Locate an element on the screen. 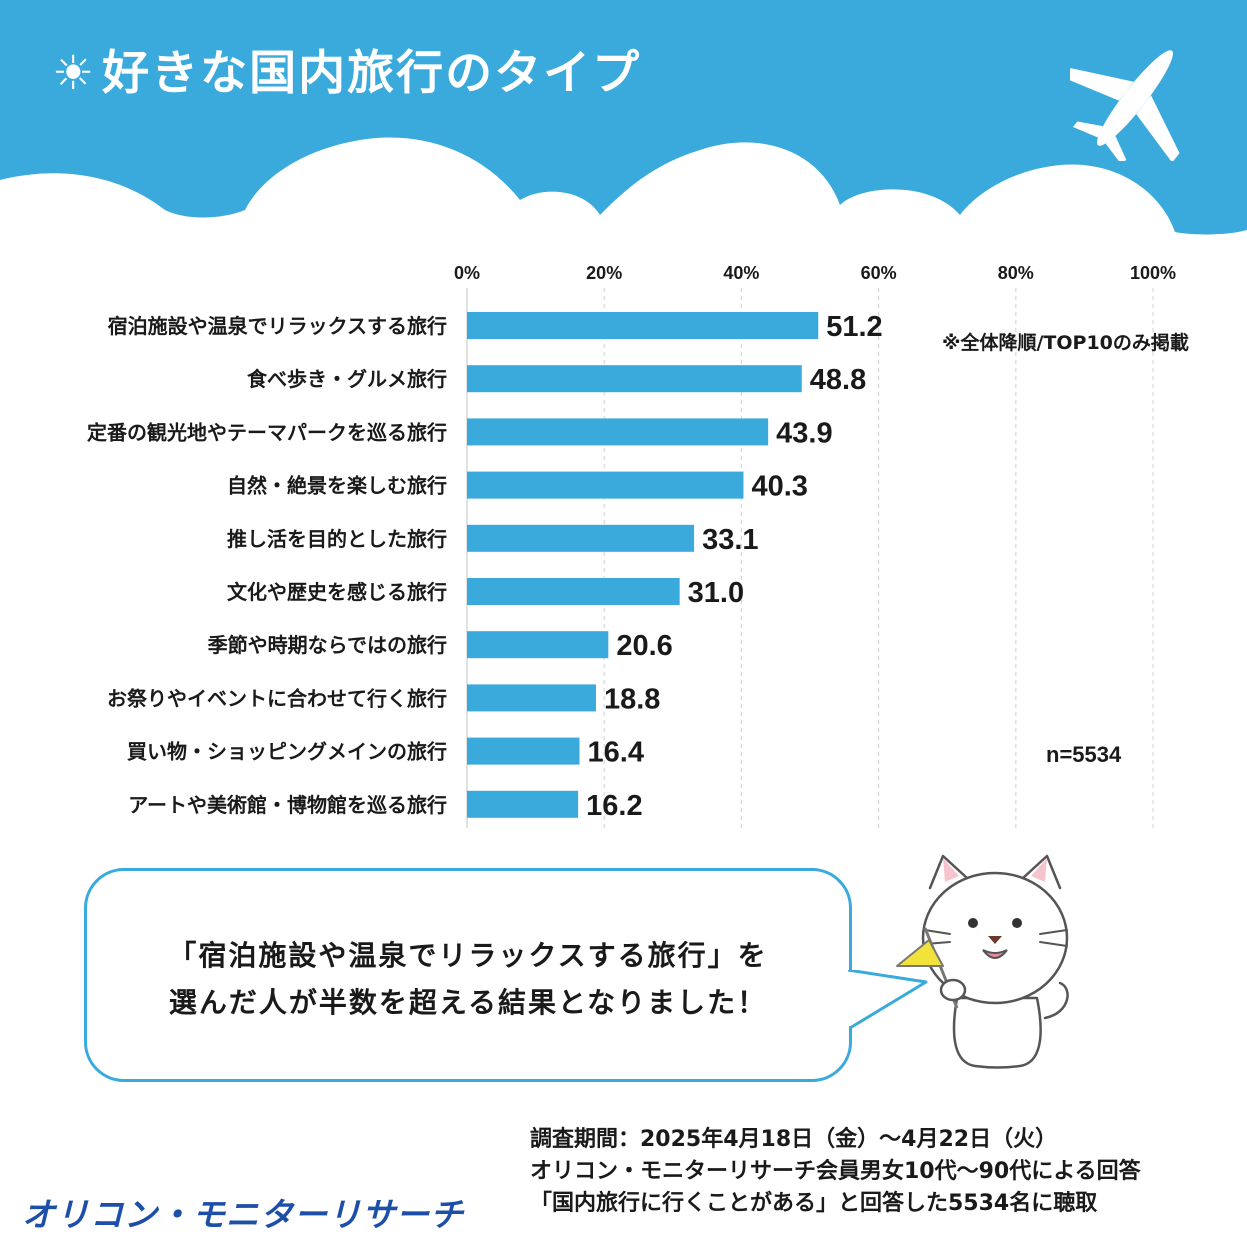  value-label: 48.8 is located at coordinates (838, 380).